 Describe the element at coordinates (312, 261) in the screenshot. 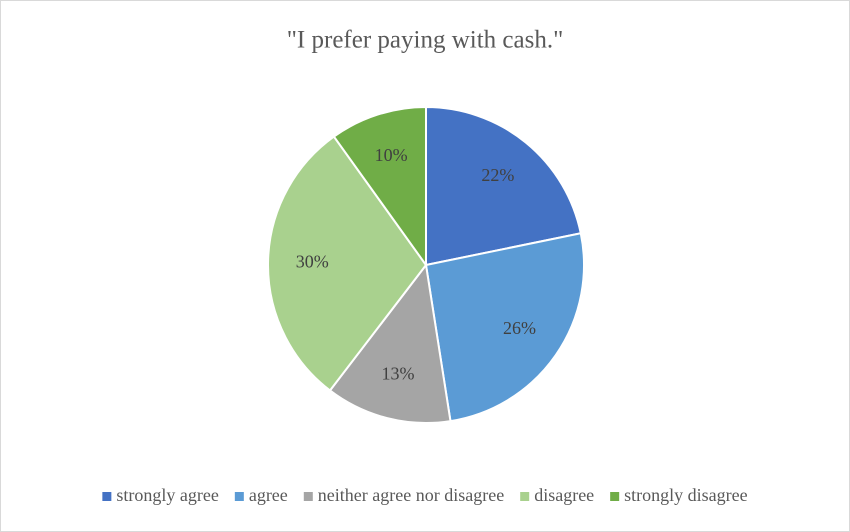

I see `data-label: 30%` at that location.